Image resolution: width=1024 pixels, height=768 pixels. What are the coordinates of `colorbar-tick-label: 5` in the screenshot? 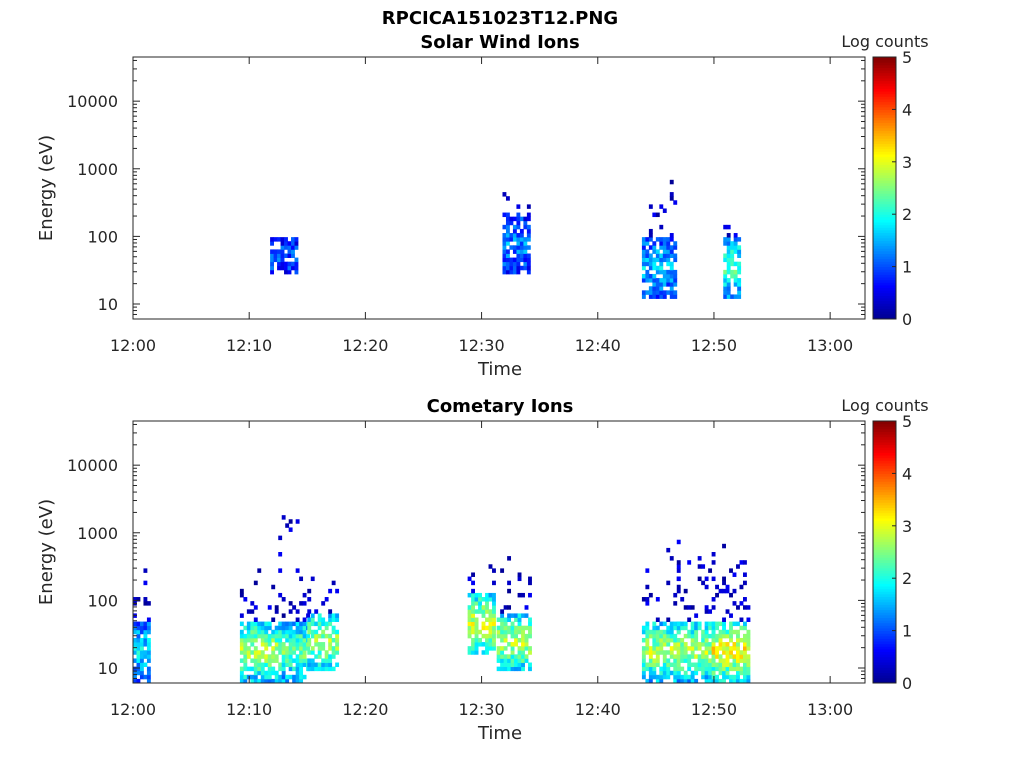 It's located at (907, 421).